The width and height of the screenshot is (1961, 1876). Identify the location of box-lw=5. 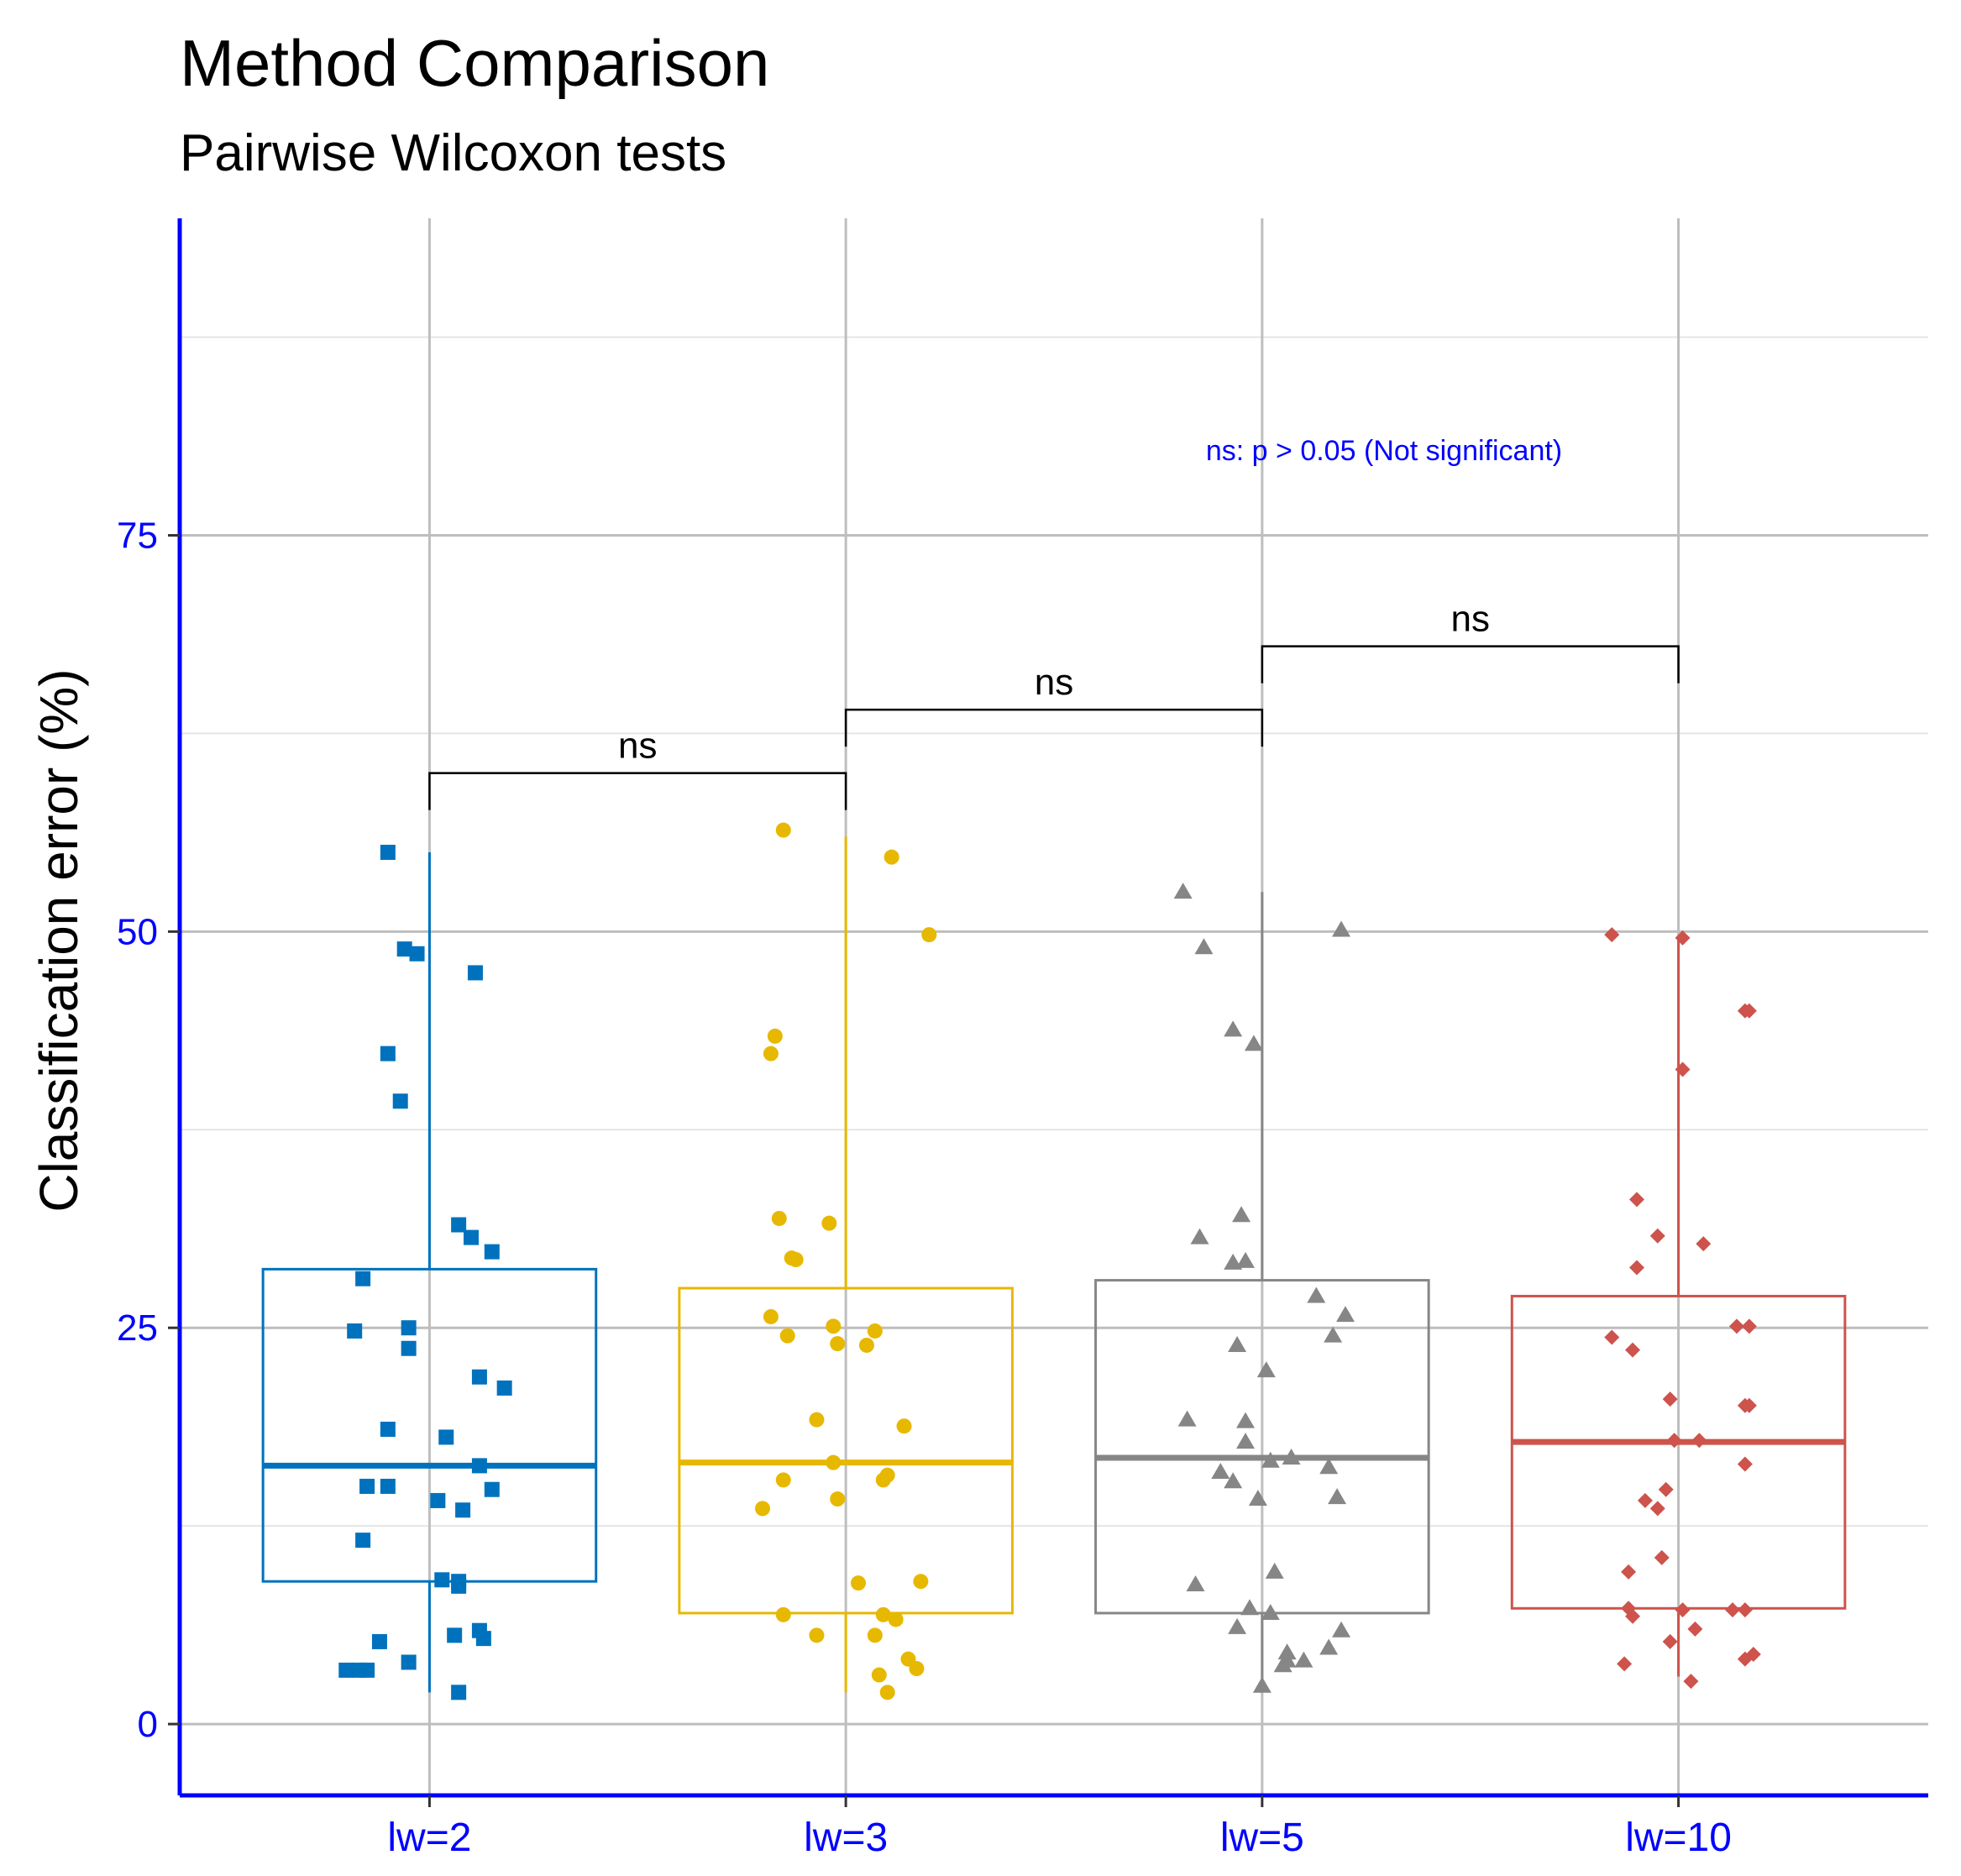
(1262, 1447).